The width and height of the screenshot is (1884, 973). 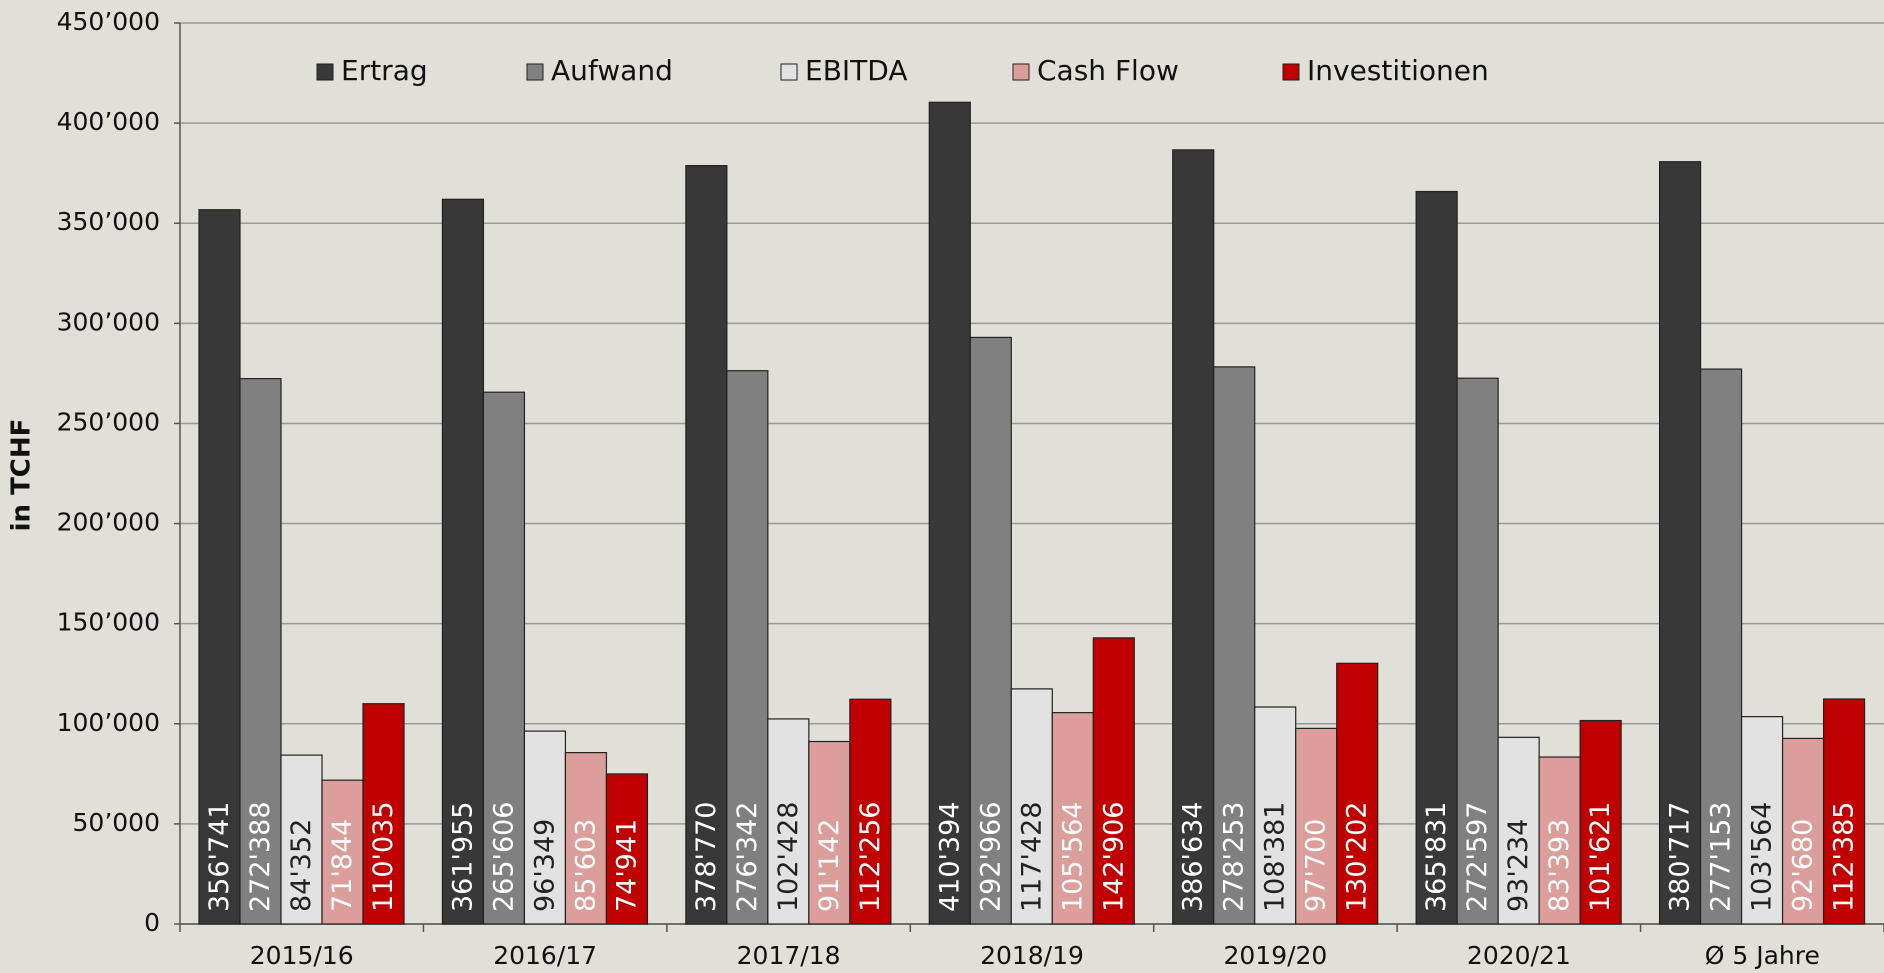 I want to click on value-label: 110'035, so click(x=383, y=857).